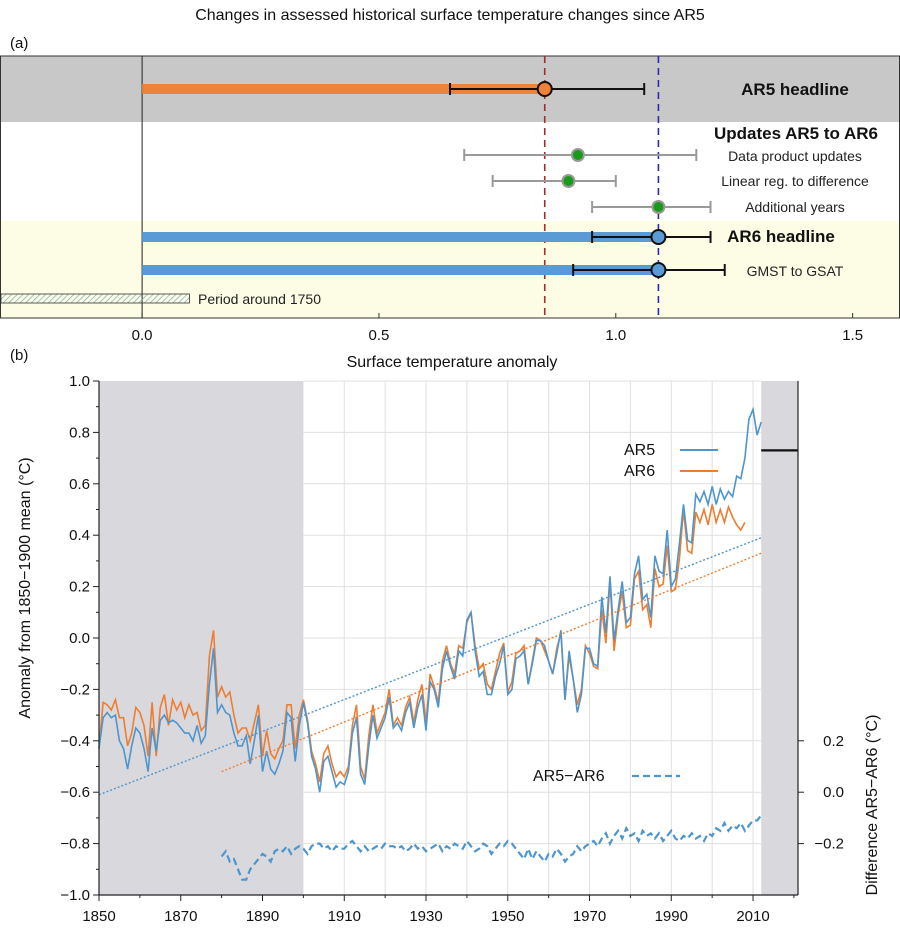  What do you see at coordinates (79, 484) in the screenshot?
I see `ytick-label-2: 0.6` at bounding box center [79, 484].